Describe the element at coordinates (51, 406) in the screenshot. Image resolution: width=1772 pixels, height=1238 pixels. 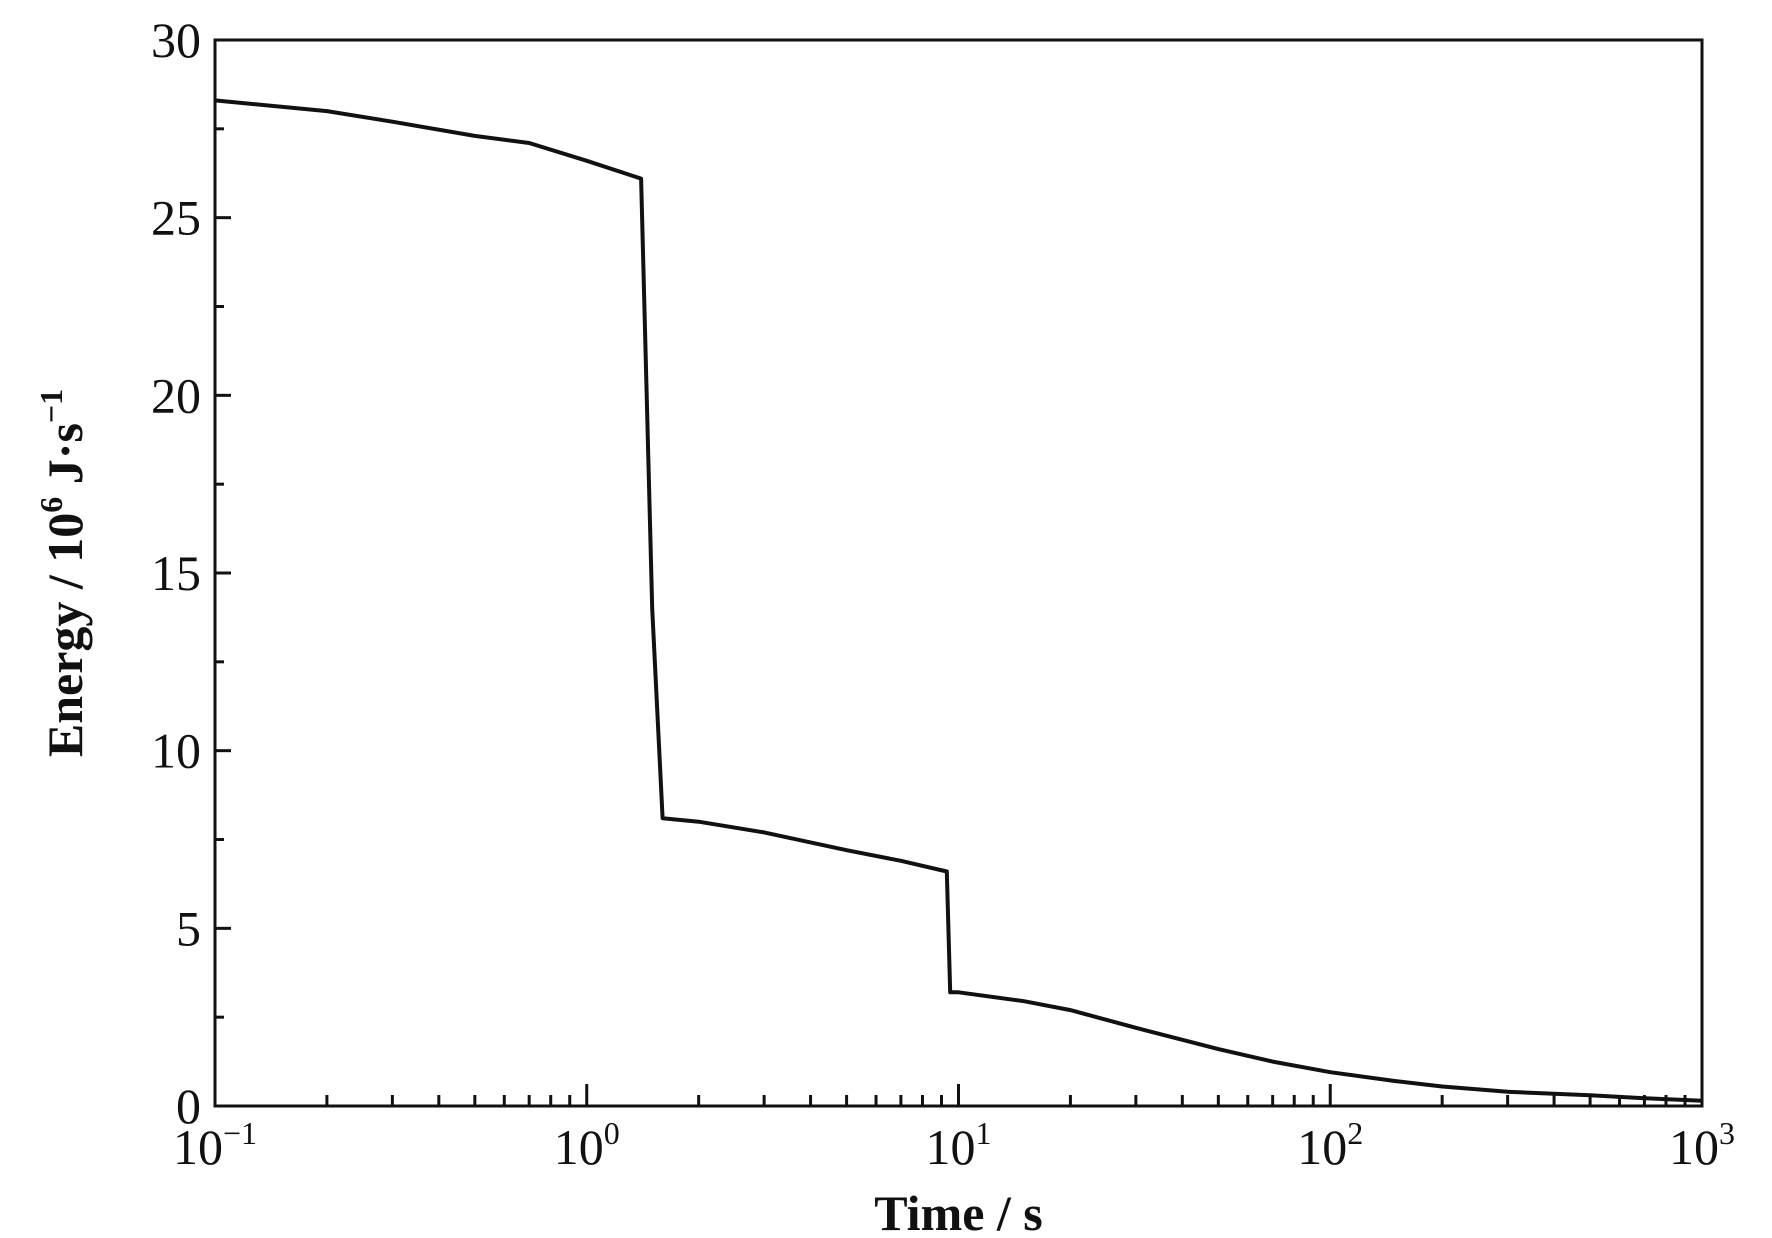
I see `y-axis-title-suffix-exponent: −1` at that location.